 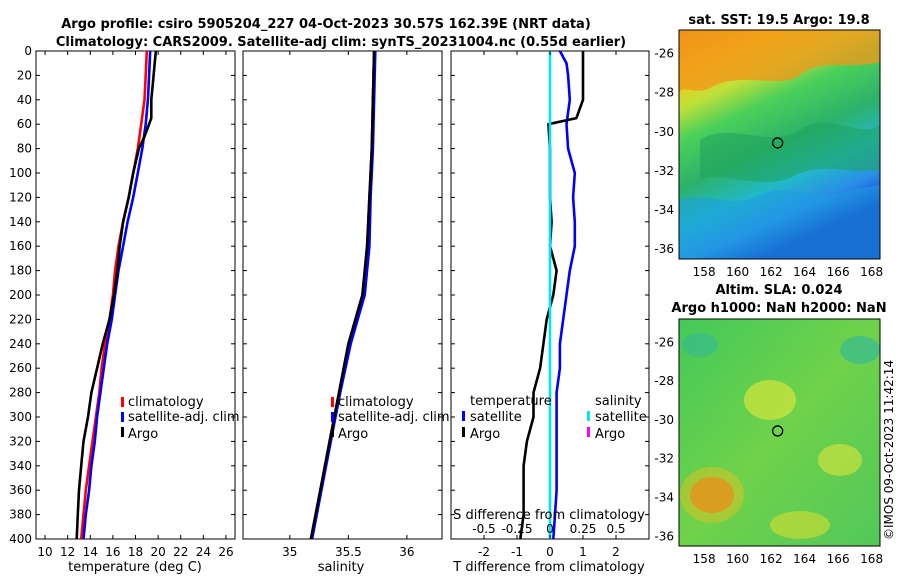 I want to click on legend-header-salinity: salinity, so click(x=618, y=401).